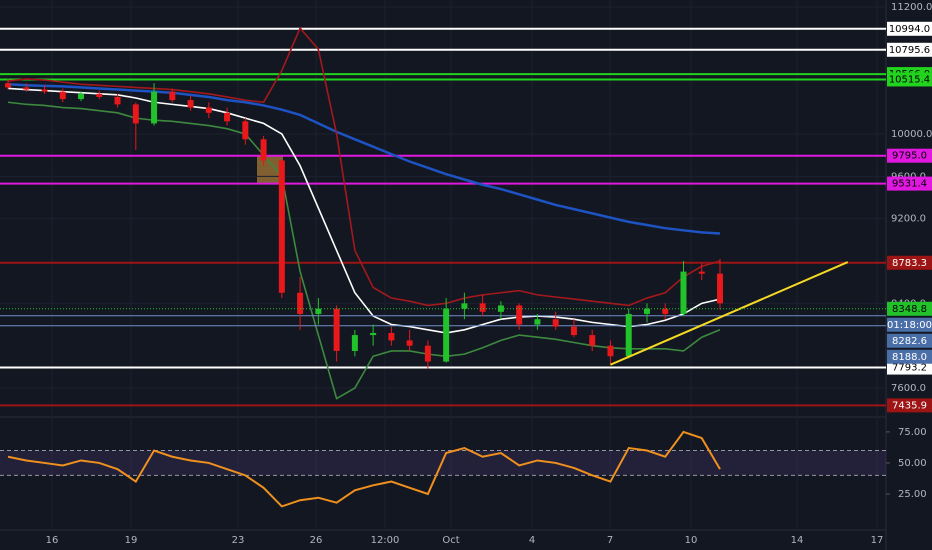  I want to click on rsi-tick-label: 75.00, so click(912, 432).